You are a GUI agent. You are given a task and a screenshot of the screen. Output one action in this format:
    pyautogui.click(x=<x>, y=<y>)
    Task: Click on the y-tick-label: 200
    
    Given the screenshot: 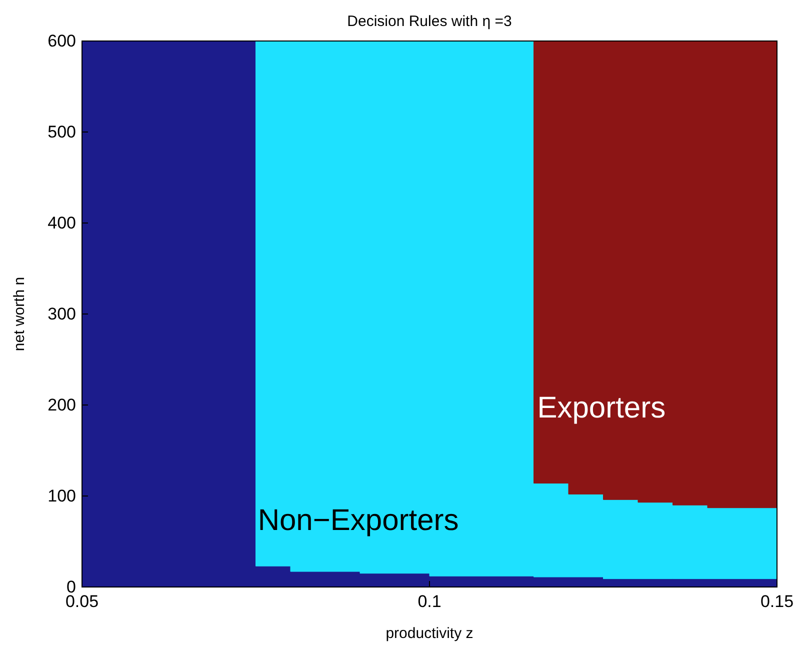 What is the action you would take?
    pyautogui.click(x=62, y=404)
    